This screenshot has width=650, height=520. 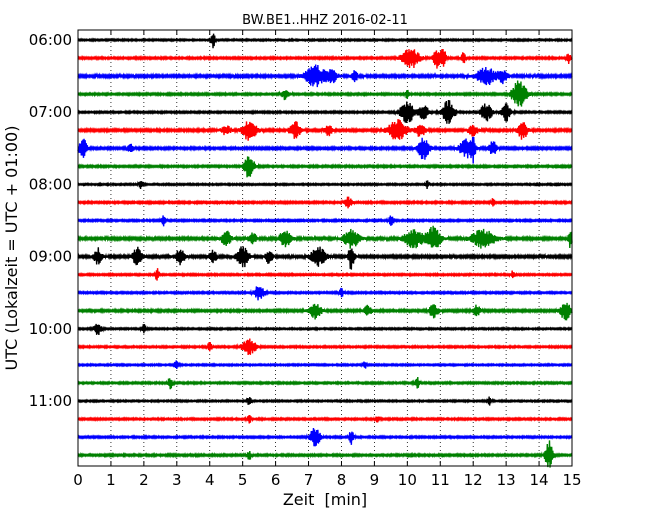 I want to click on x-tick-label-9: 9, so click(x=375, y=480).